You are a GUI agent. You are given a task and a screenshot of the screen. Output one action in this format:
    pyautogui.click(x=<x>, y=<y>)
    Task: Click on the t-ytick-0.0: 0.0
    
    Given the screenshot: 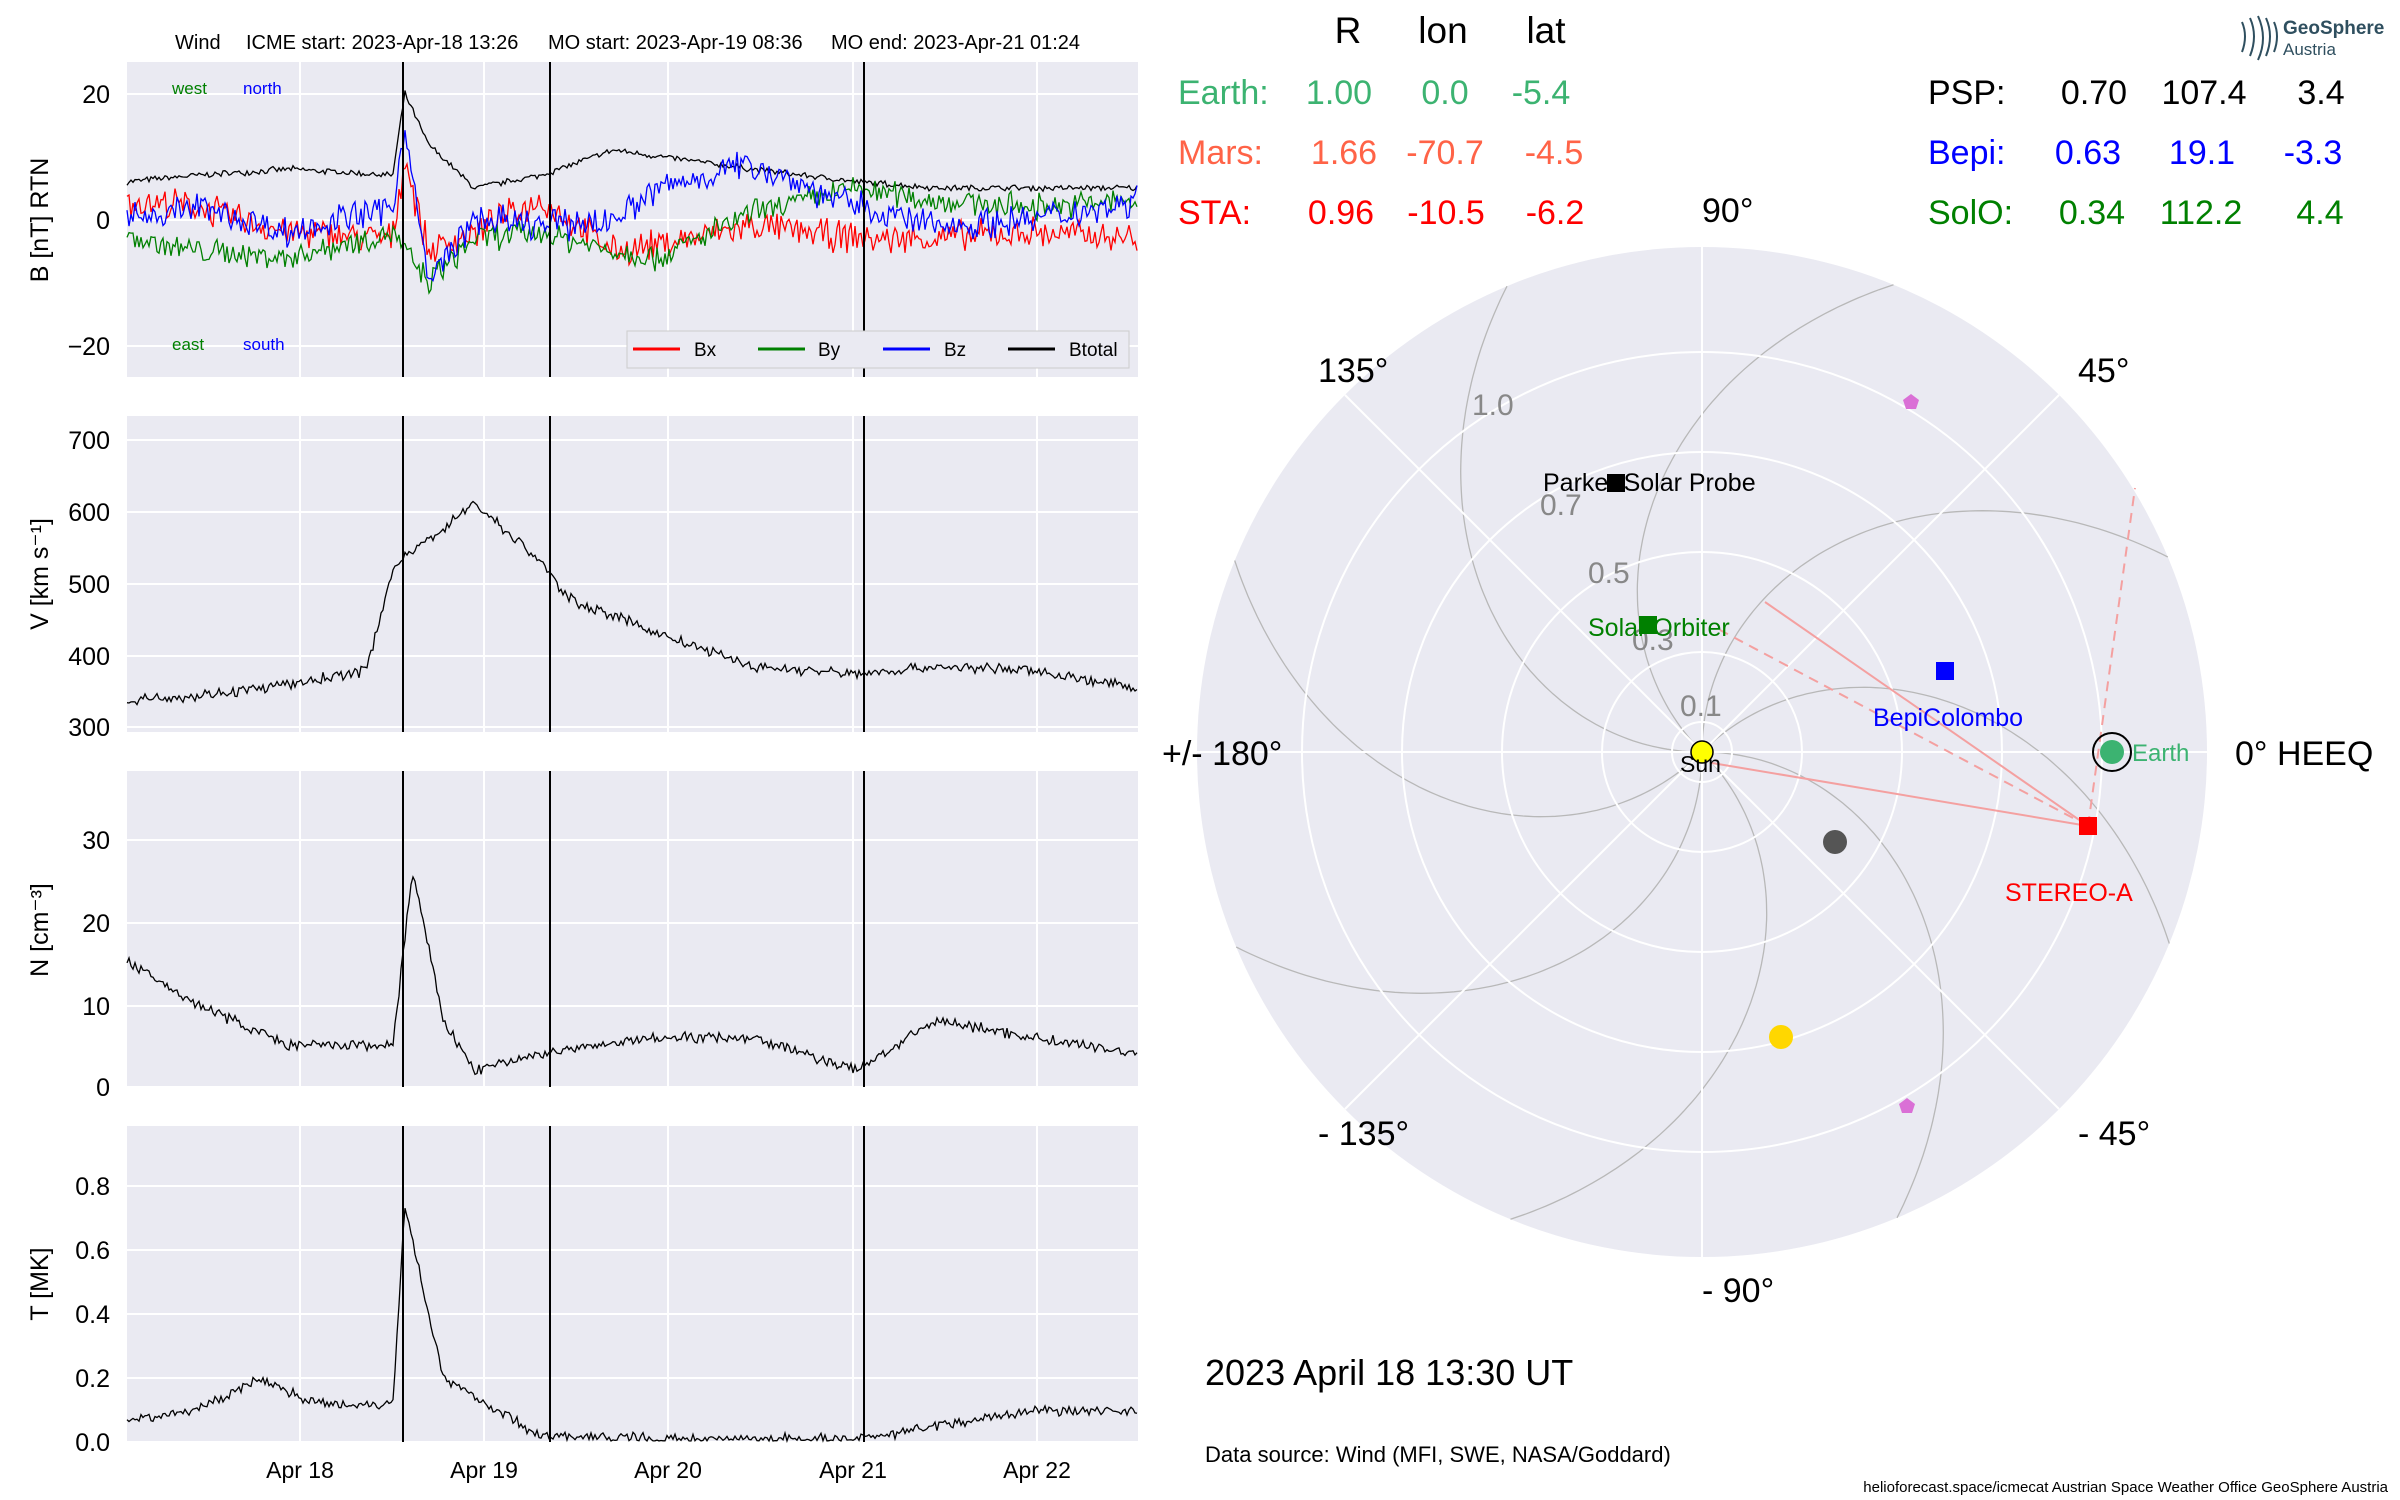 What is the action you would take?
    pyautogui.click(x=92, y=1443)
    